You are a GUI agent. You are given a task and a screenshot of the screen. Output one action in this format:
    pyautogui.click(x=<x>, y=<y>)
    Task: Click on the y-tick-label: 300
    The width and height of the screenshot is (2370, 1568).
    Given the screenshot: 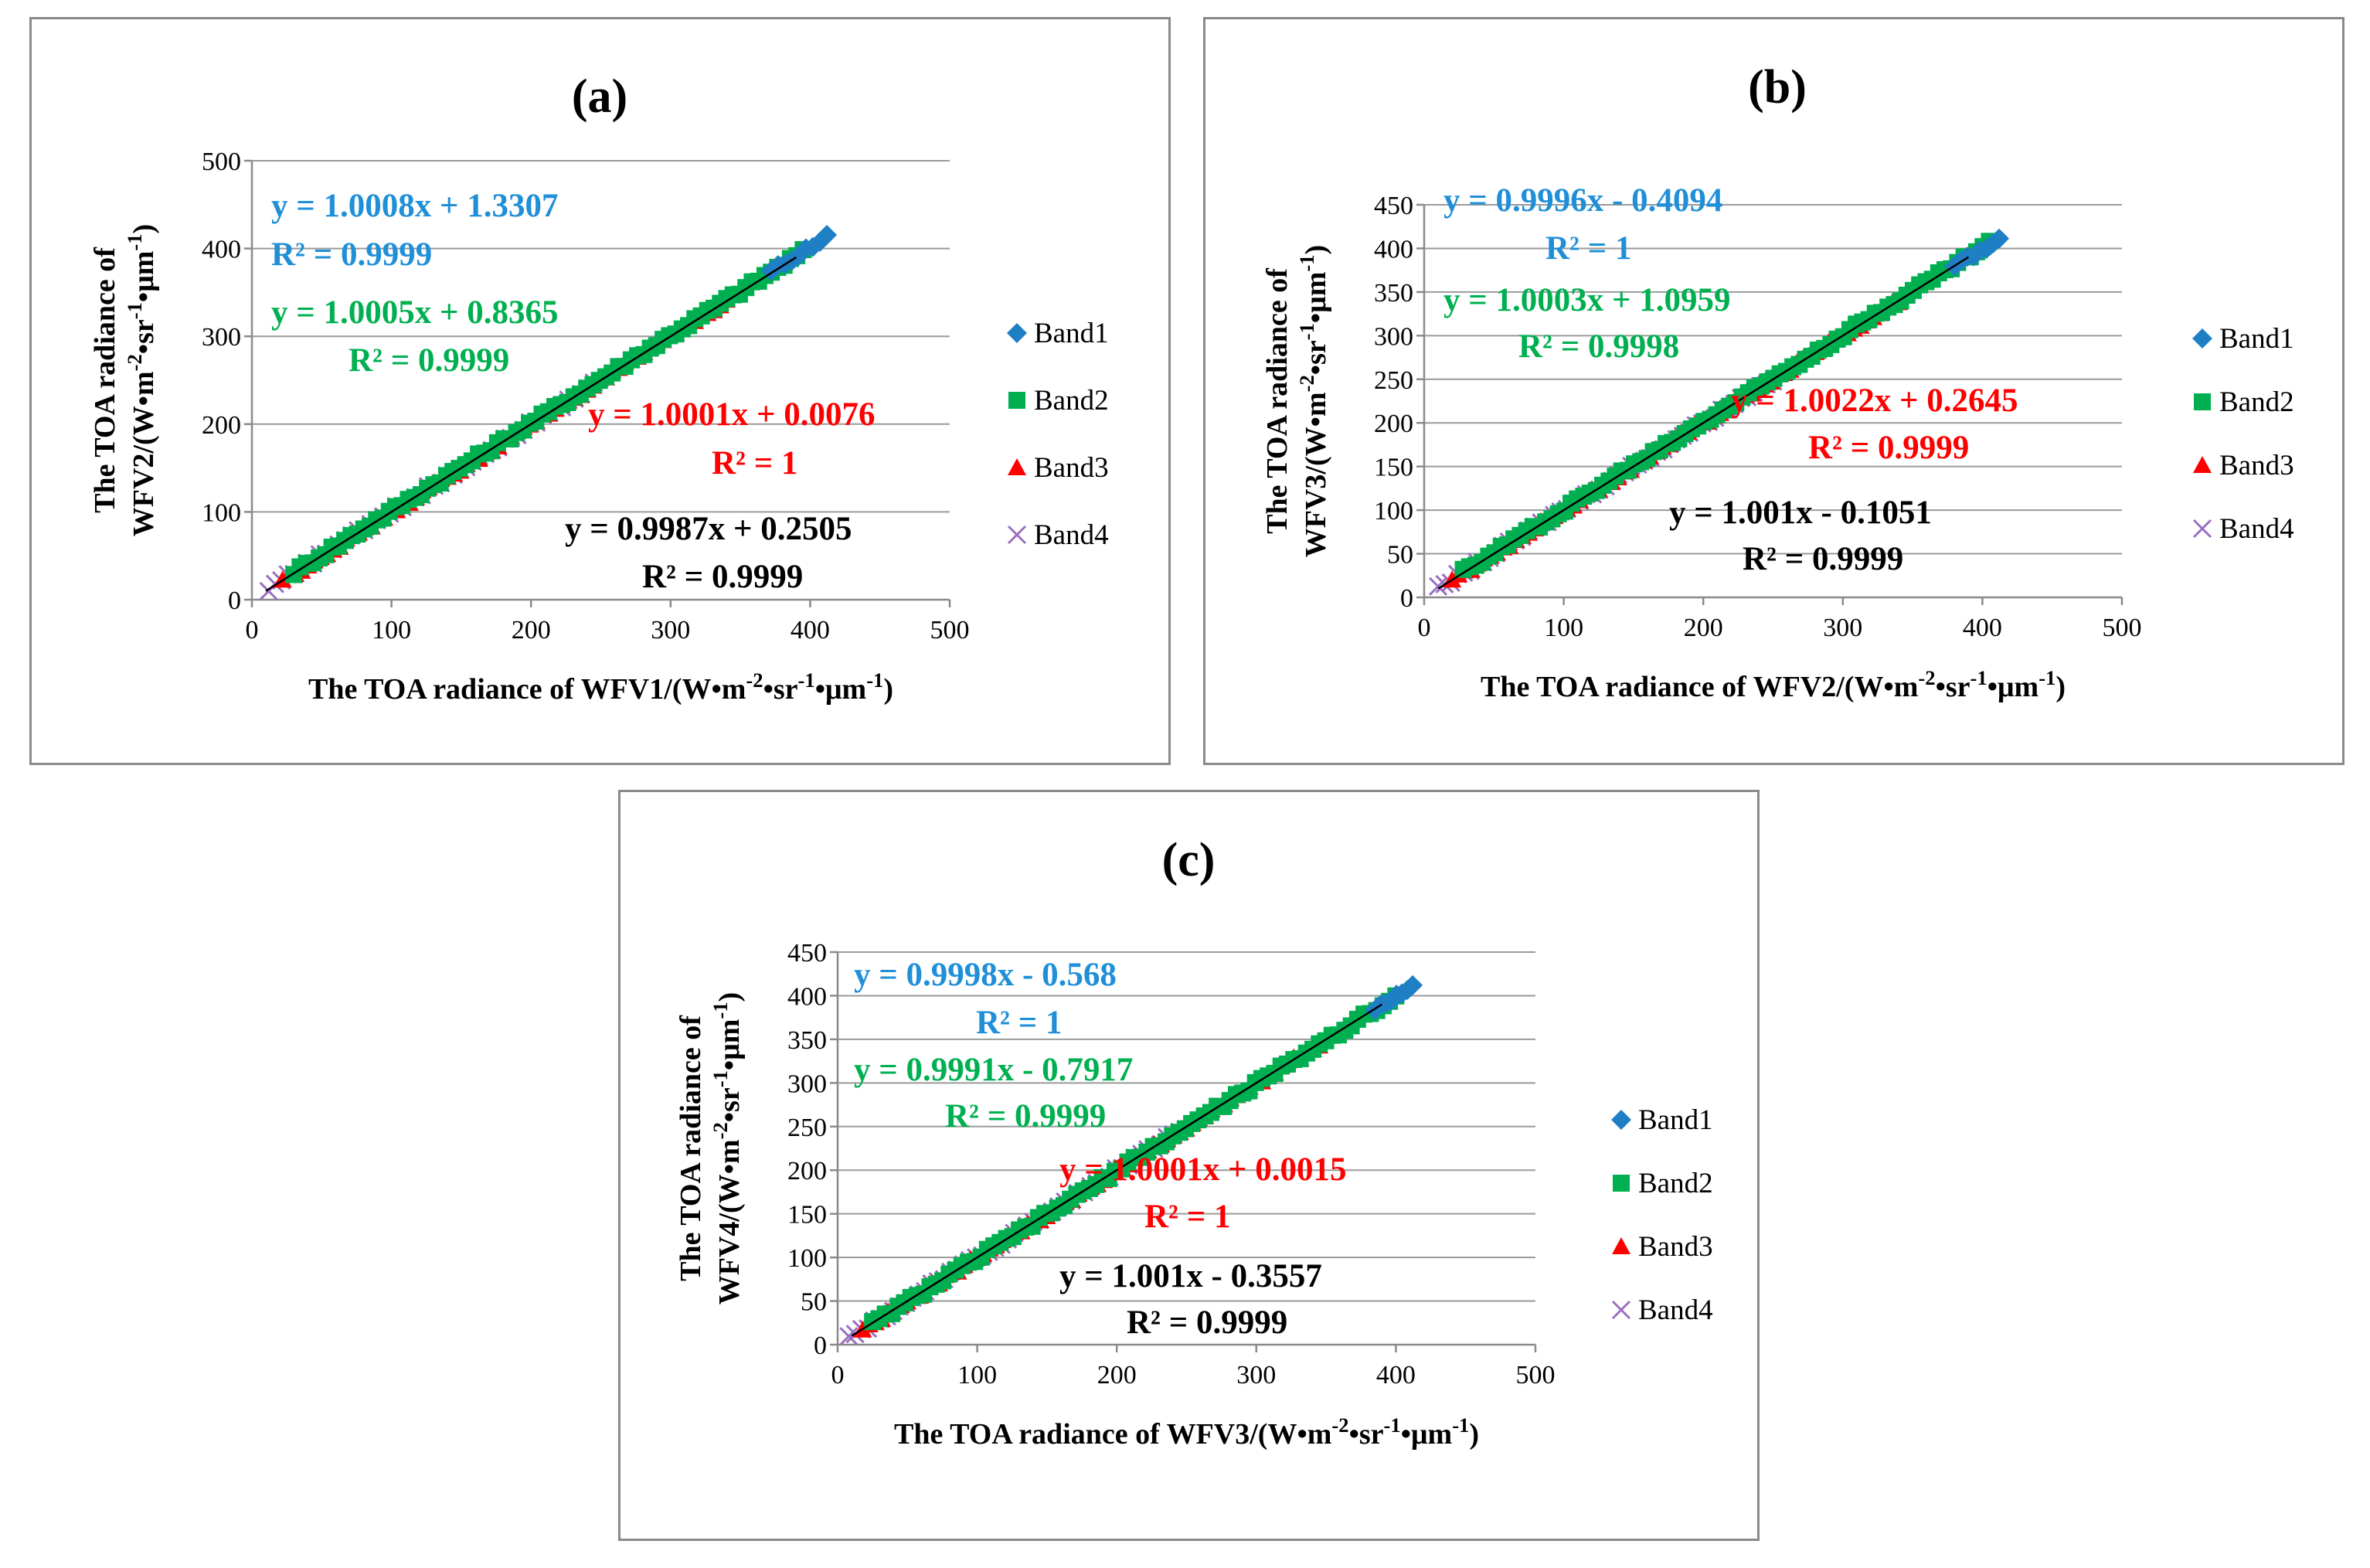 What is the action you would take?
    pyautogui.click(x=1393, y=336)
    